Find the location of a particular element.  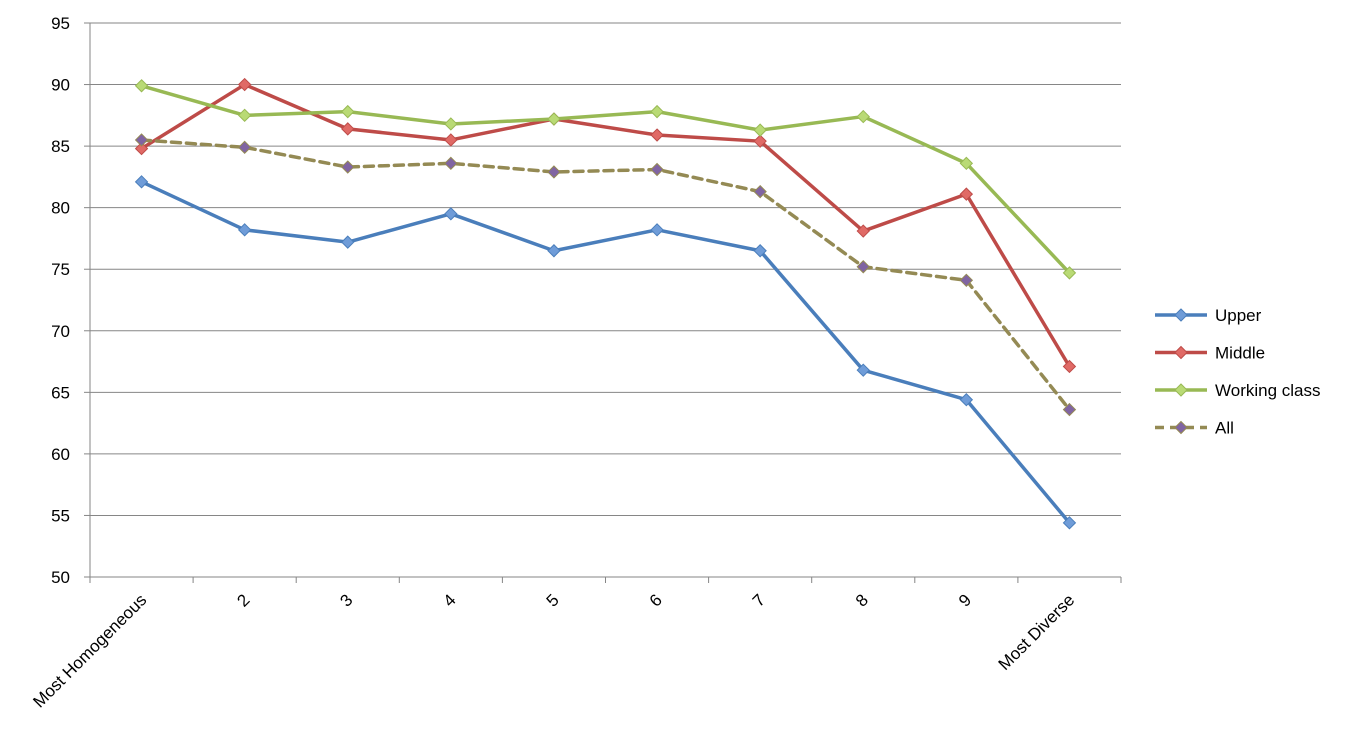

x-tick-label: 3 is located at coordinates (346, 600).